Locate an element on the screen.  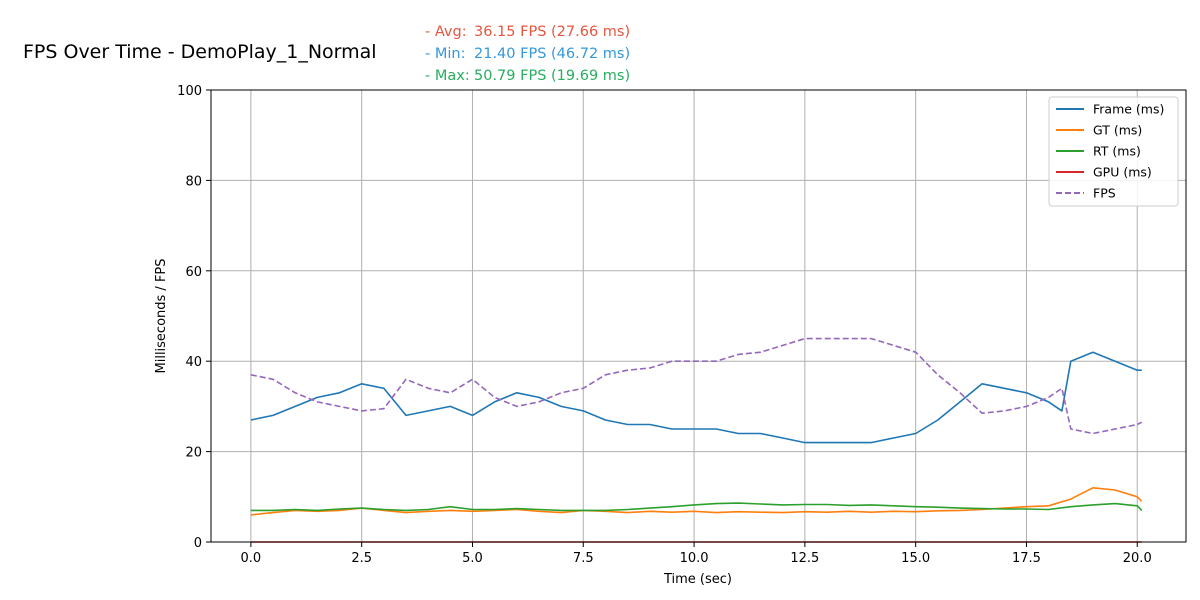
legend-label-fps: FPS is located at coordinates (1104, 193).